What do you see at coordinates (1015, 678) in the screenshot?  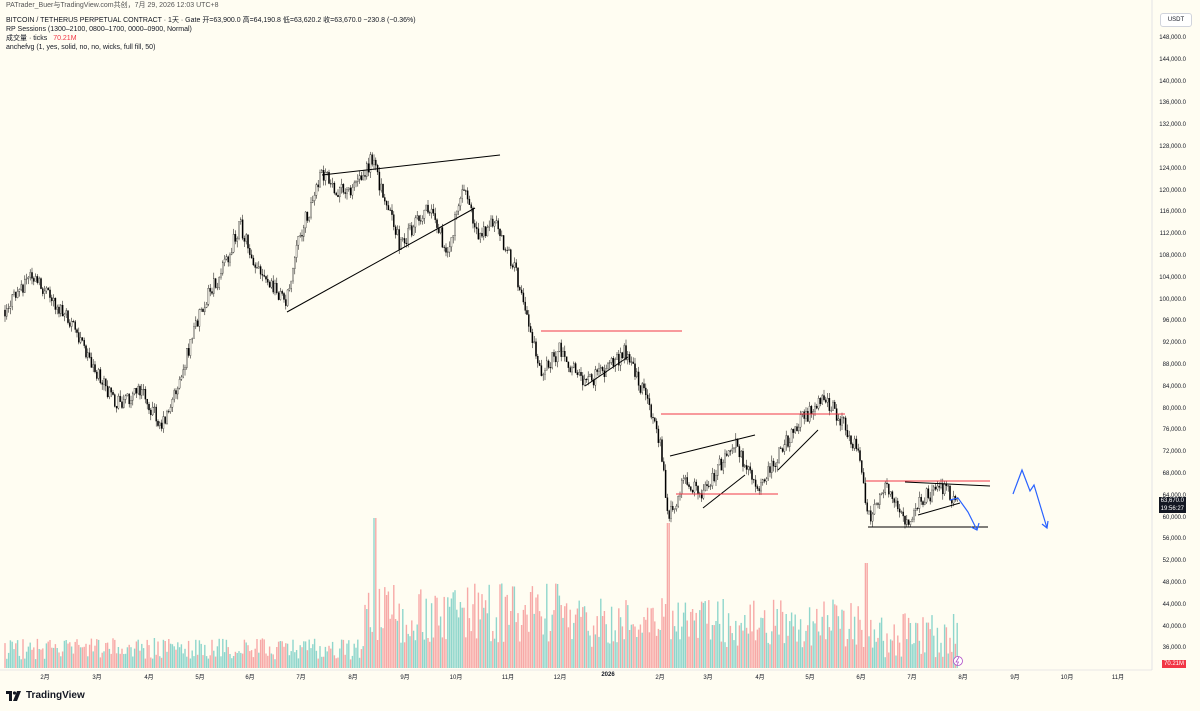 I see `time-tick-label: 9月` at bounding box center [1015, 678].